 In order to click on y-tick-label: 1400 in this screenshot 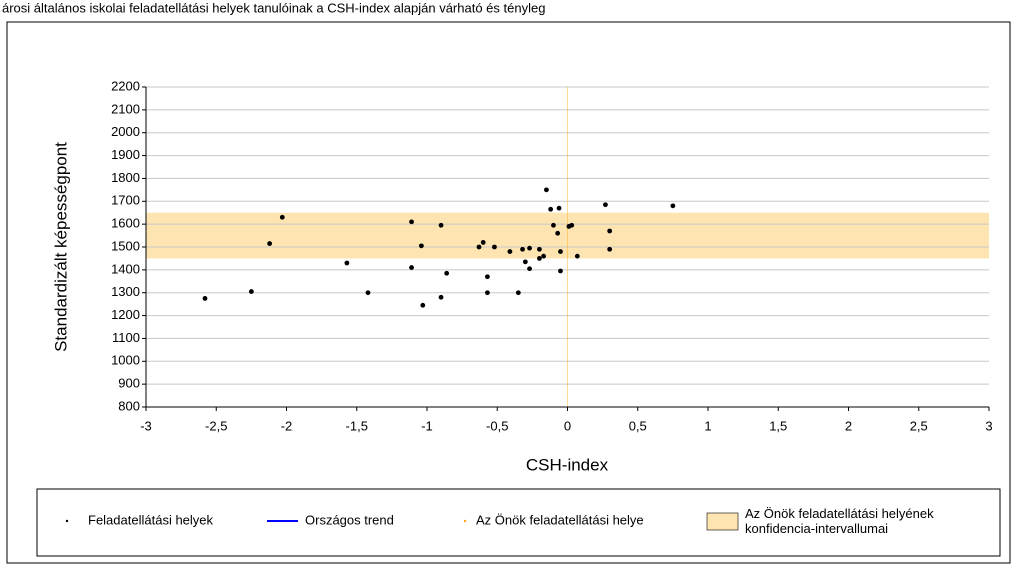, I will do `click(125, 268)`.